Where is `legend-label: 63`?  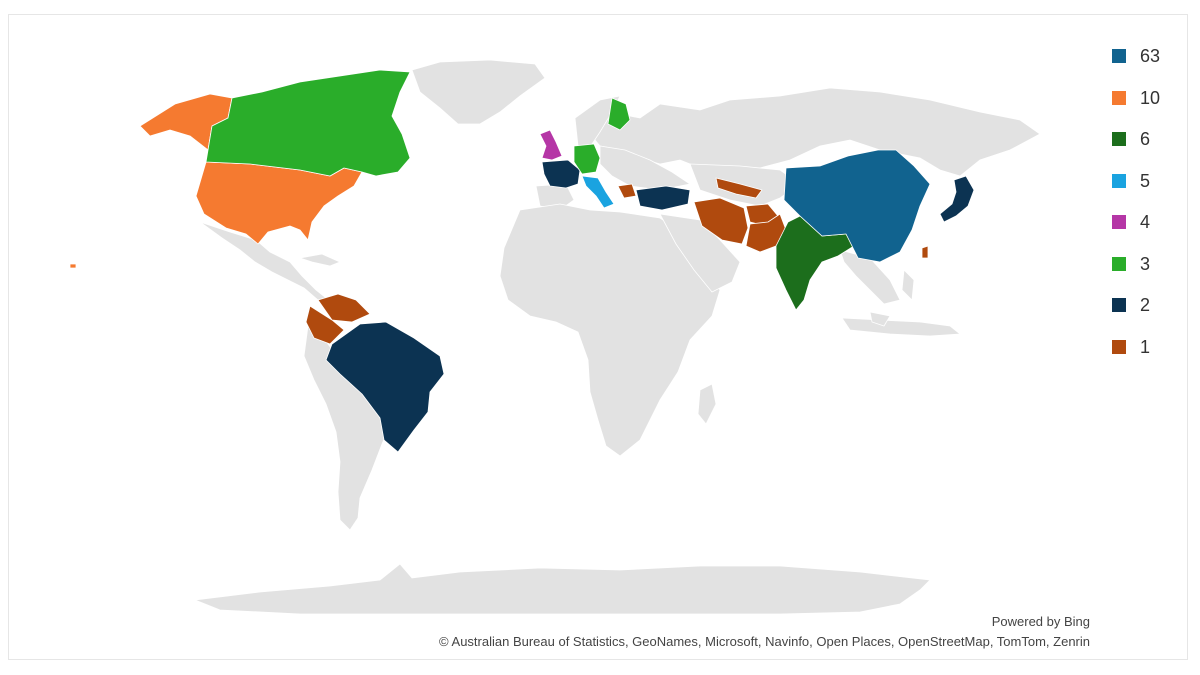
legend-label: 63 is located at coordinates (1150, 56).